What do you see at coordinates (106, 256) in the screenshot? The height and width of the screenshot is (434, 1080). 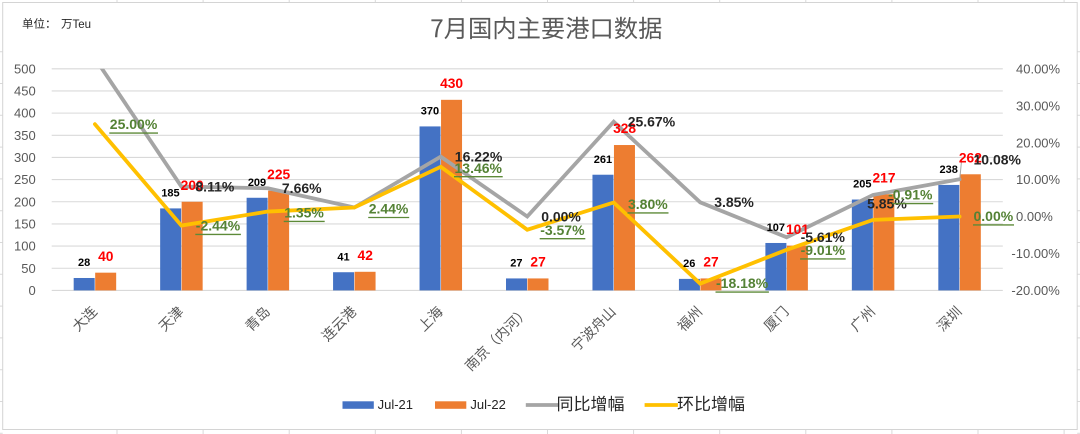 I see `svg-text: 40` at bounding box center [106, 256].